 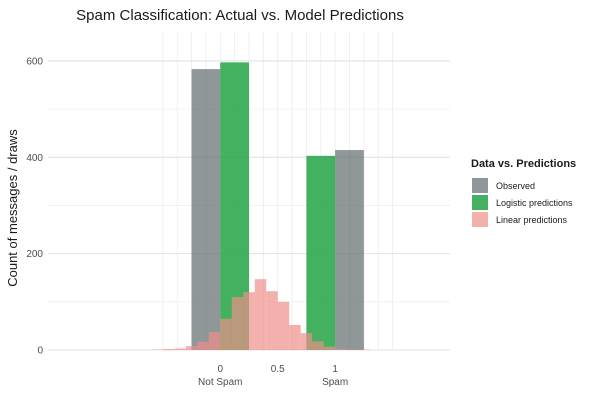 I want to click on x-tick-label: 1, so click(x=335, y=369).